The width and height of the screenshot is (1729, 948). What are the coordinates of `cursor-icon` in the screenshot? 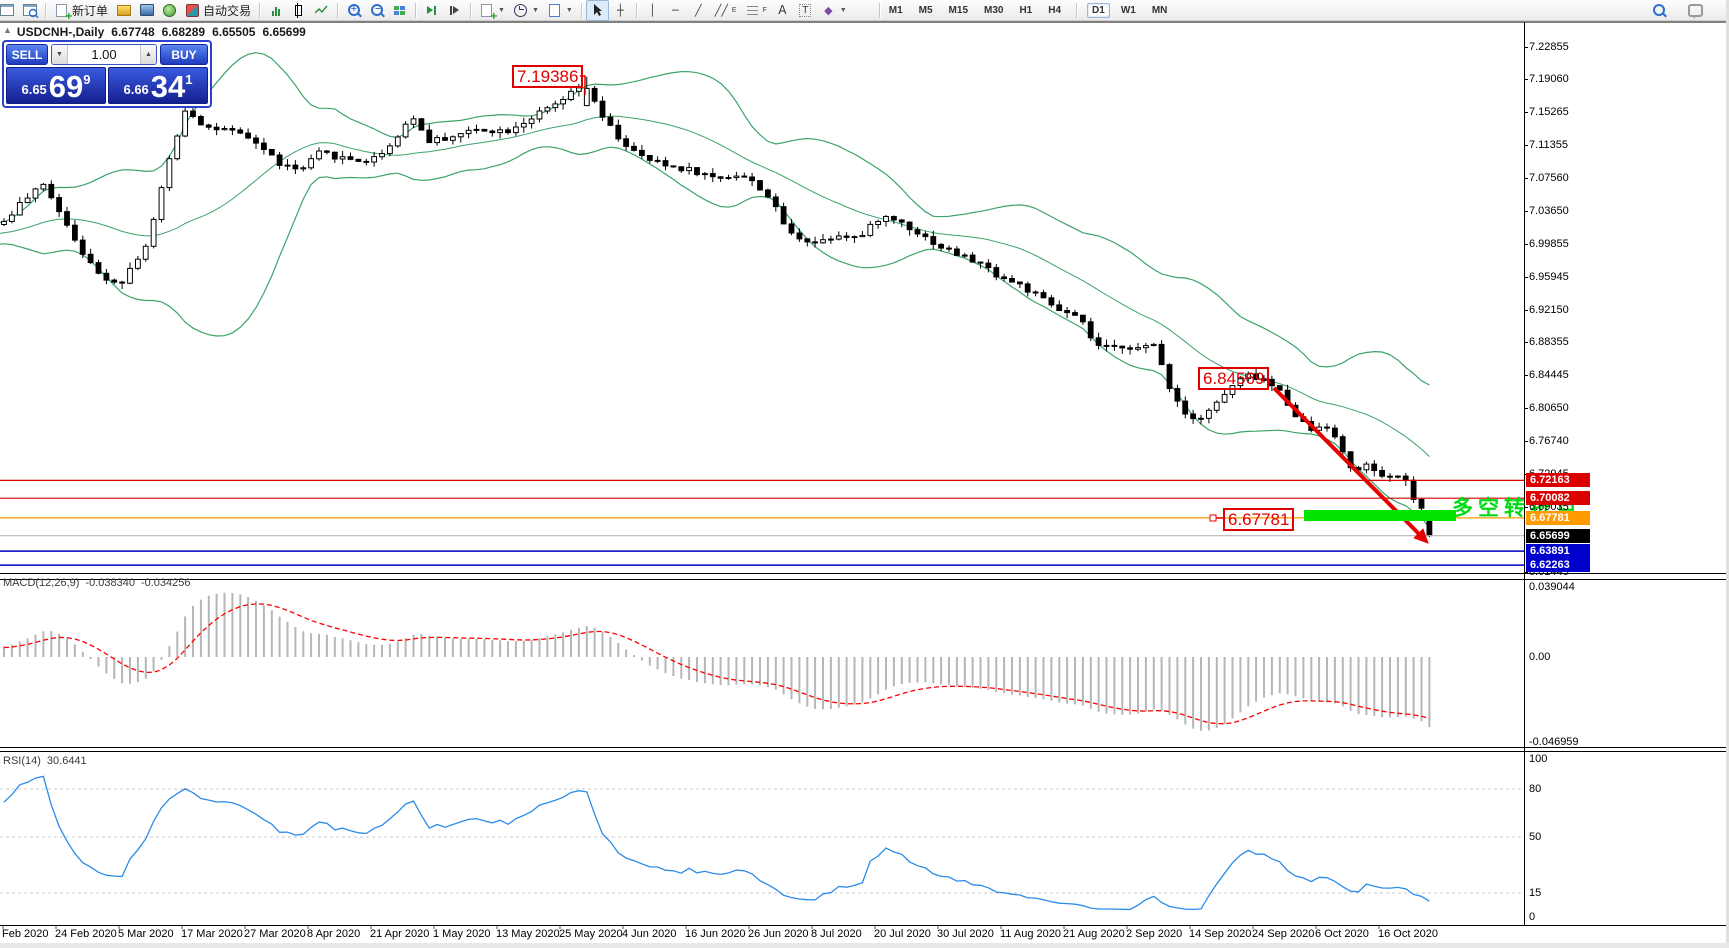 It's located at (597, 10).